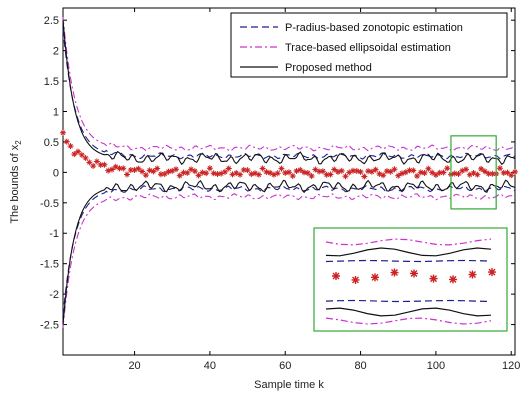  Describe the element at coordinates (289, 385) in the screenshot. I see `x-axis-label: Sample time k` at that location.